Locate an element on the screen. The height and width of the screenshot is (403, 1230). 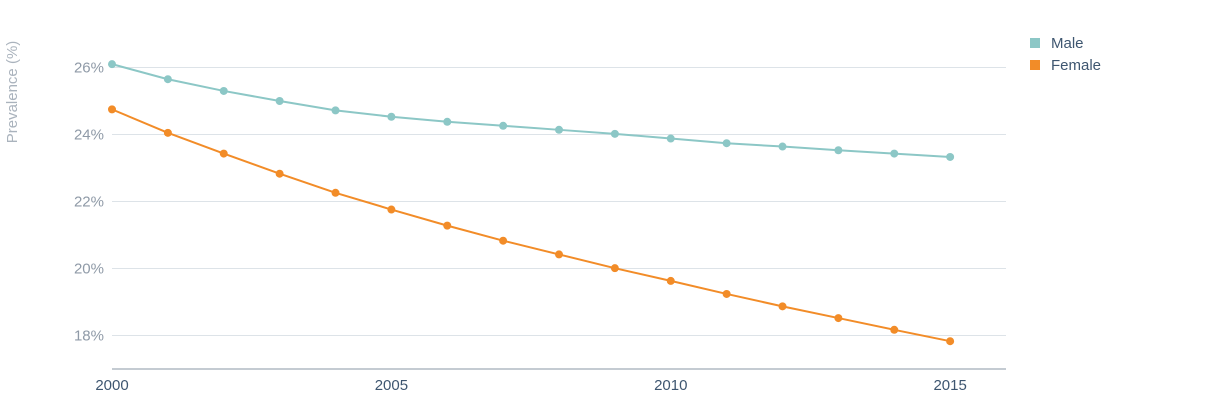
legend-swatch-female is located at coordinates (1035, 65).